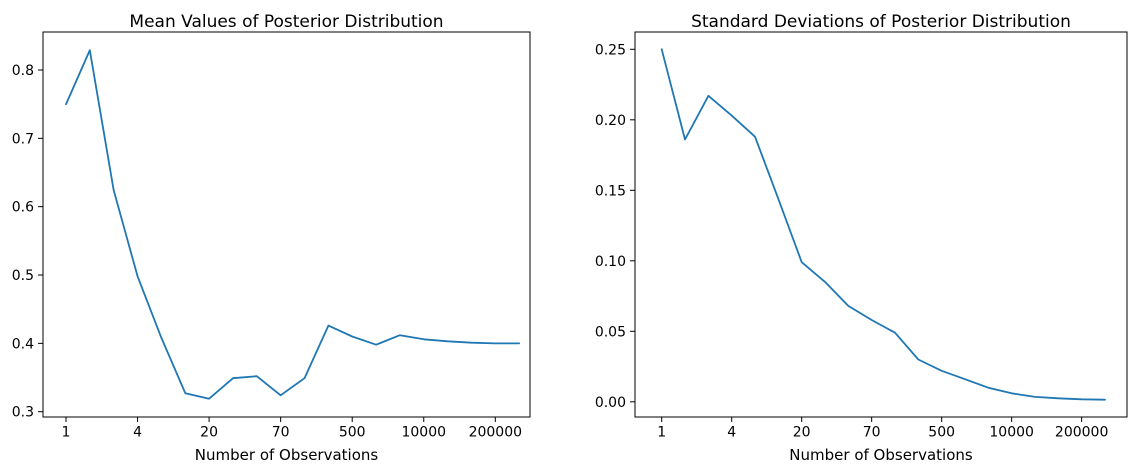 This screenshot has height=471, width=1136. Describe the element at coordinates (287, 455) in the screenshot. I see `mean-chart-xlabel: Number of Observations` at that location.